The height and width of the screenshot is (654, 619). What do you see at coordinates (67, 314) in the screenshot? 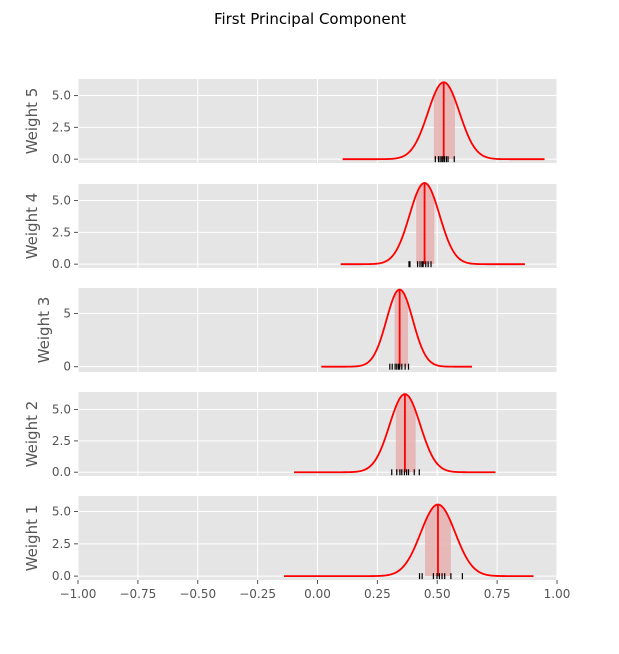
I see `y-tick-label-1: 5` at bounding box center [67, 314].